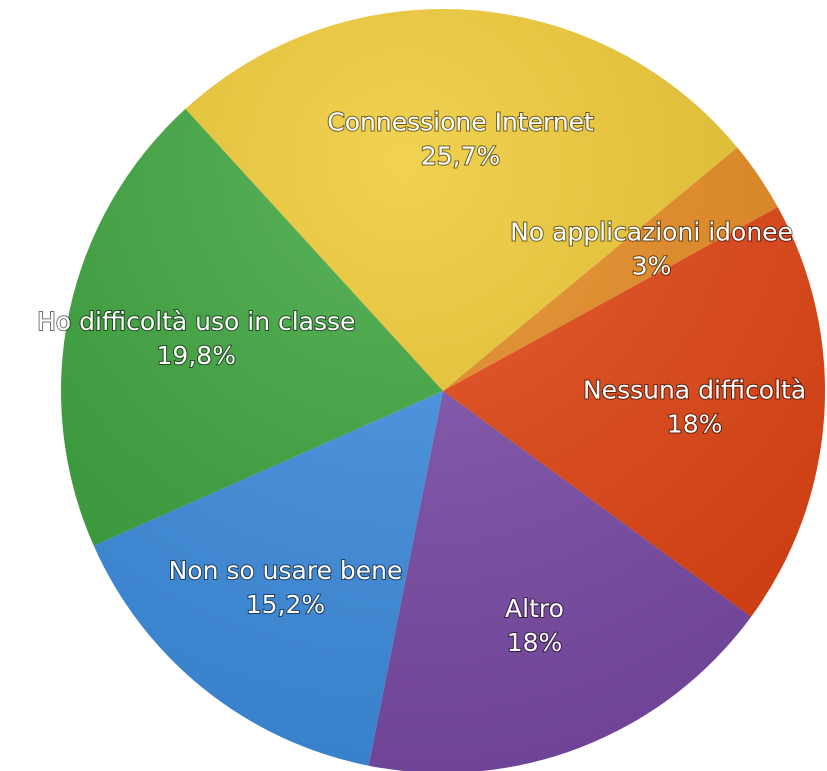 This screenshot has height=771, width=827. I want to click on slice-label: Non so usare bene, so click(286, 570).